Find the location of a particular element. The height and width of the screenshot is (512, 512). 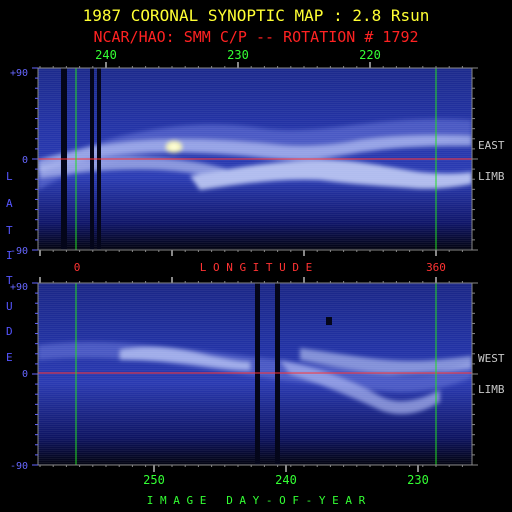

top-tick-230: 230 is located at coordinates (238, 55).